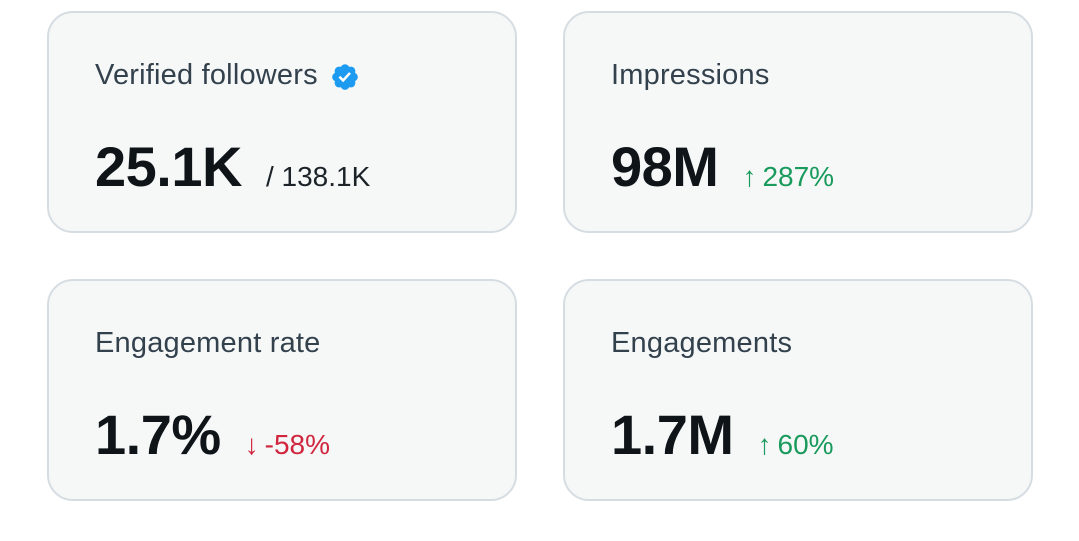 The width and height of the screenshot is (1079, 541). Describe the element at coordinates (297, 444) in the screenshot. I see `trend-value: -58%` at that location.